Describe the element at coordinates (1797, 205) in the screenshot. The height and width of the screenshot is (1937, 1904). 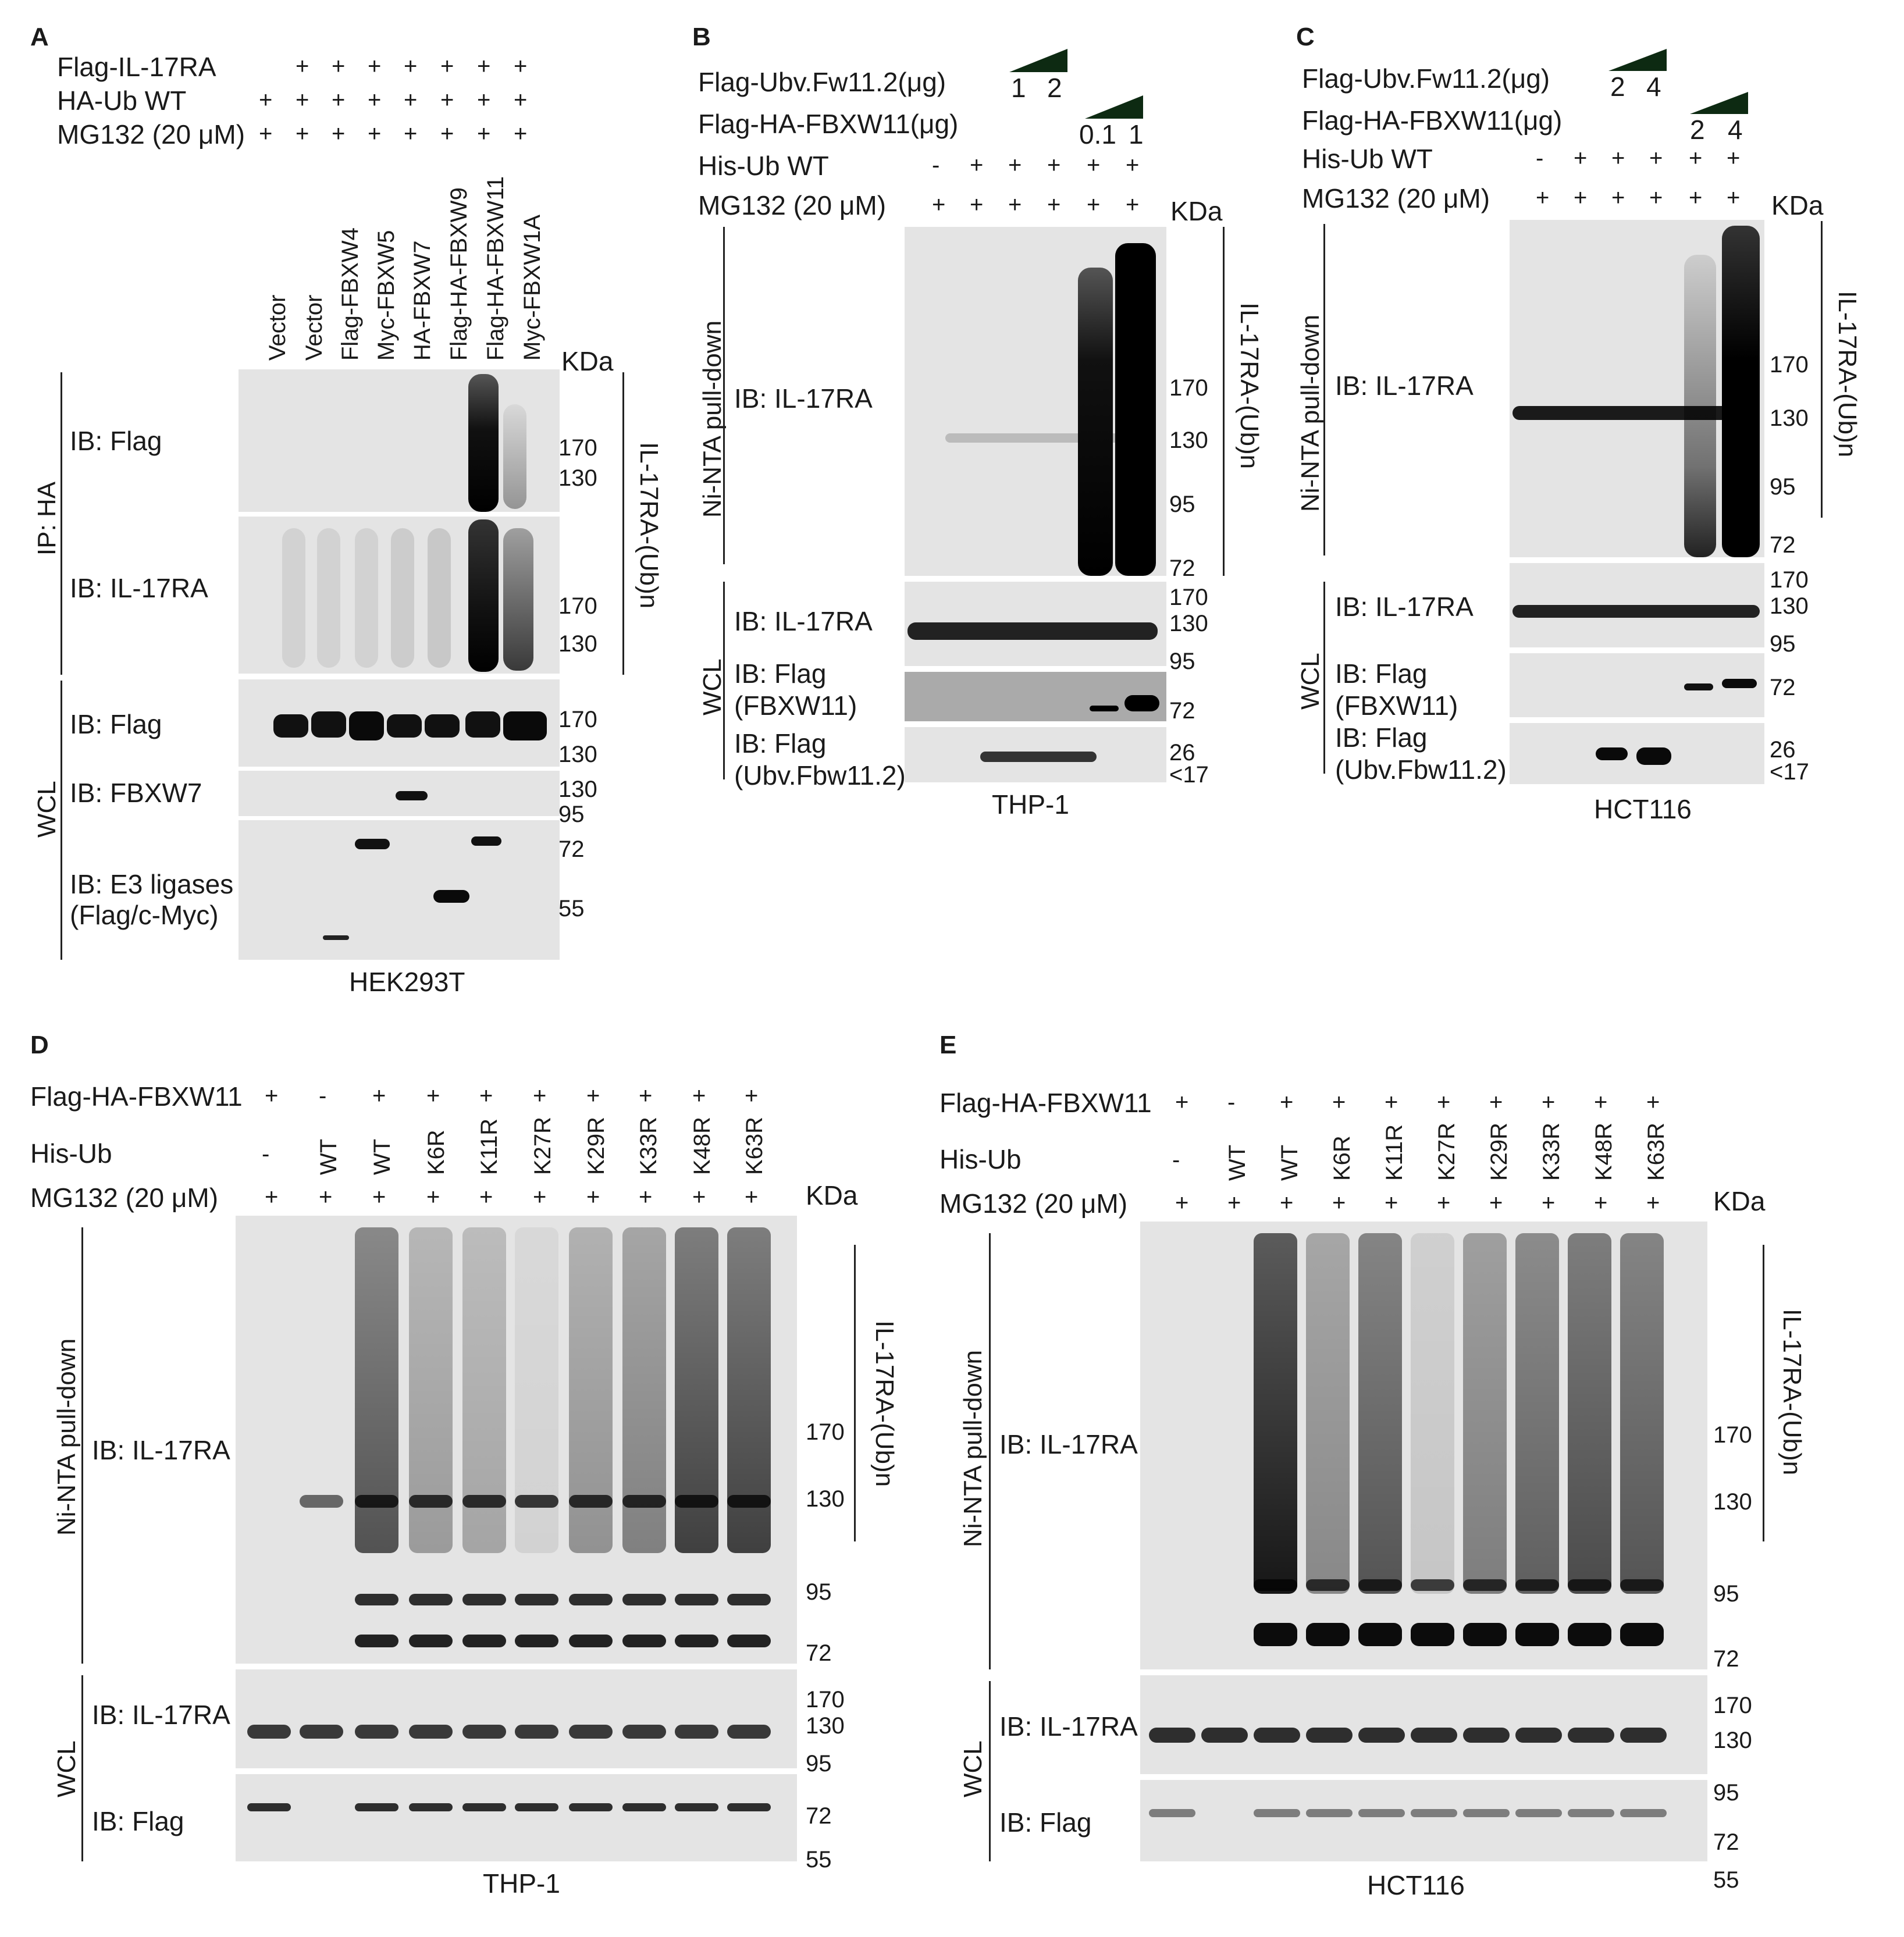
I see `kda-label: KDa` at that location.